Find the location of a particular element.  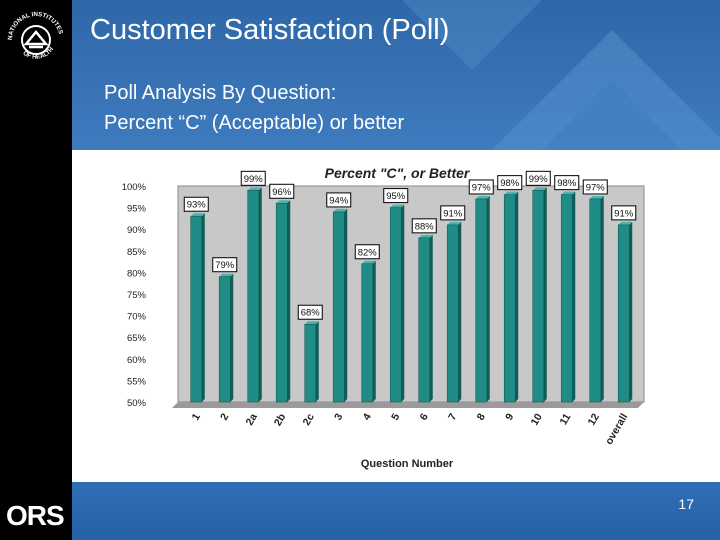

y-tick-label: 95% is located at coordinates (137, 209).